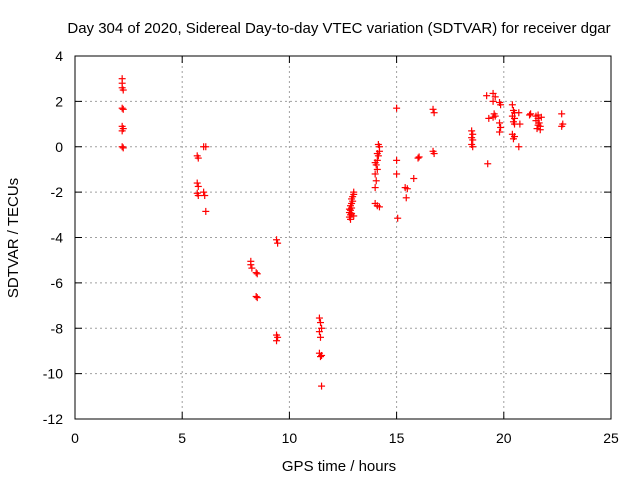  I want to click on x-tick-label: 10, so click(290, 438).